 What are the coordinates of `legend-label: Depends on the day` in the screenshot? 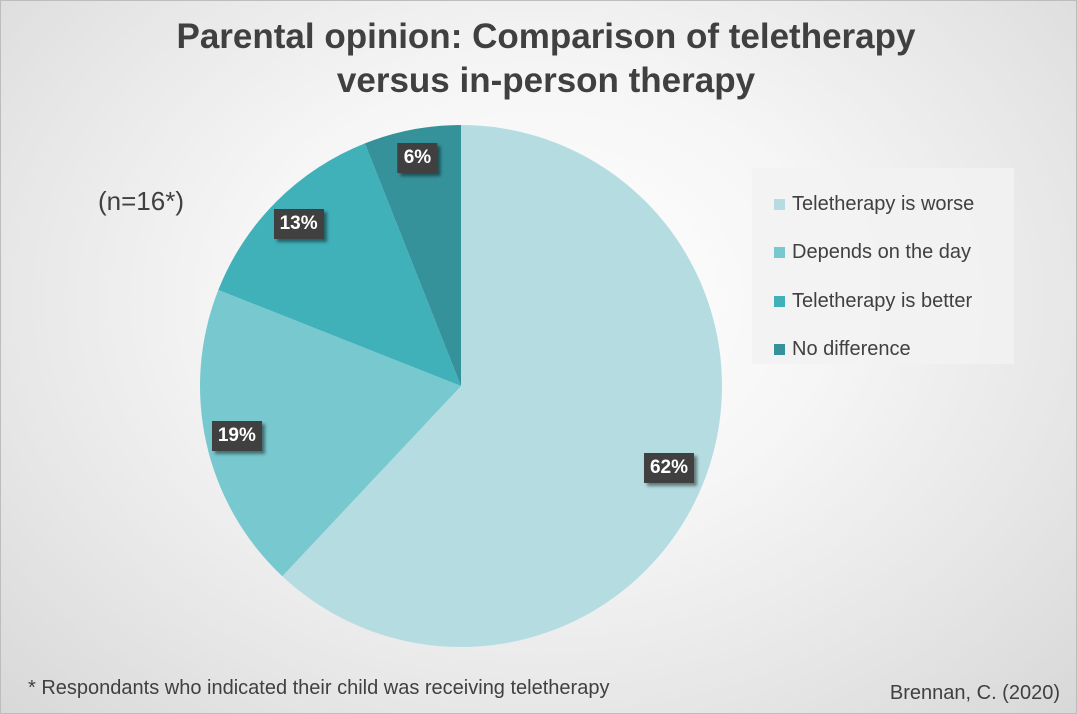 It's located at (882, 252).